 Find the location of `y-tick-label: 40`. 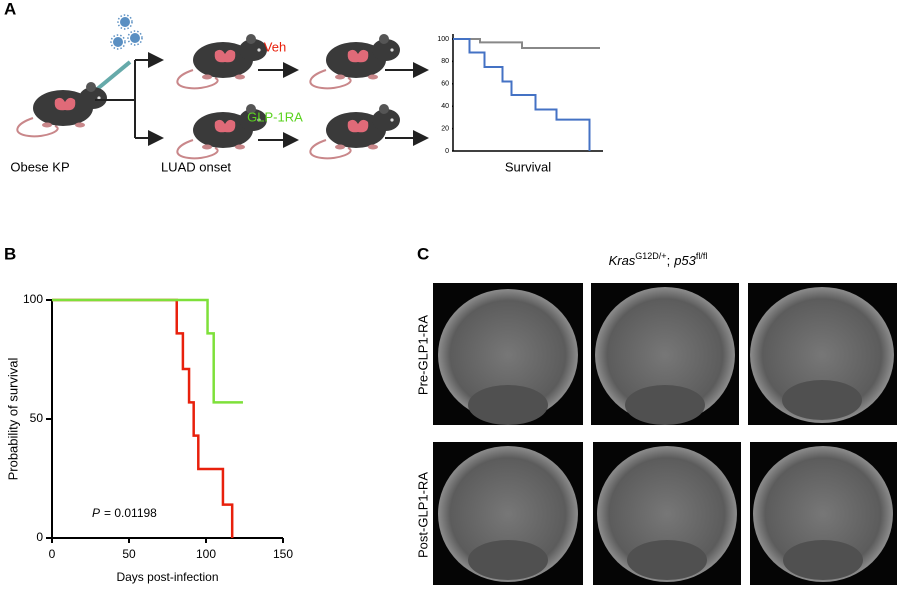

y-tick-label: 40 is located at coordinates (445, 106).